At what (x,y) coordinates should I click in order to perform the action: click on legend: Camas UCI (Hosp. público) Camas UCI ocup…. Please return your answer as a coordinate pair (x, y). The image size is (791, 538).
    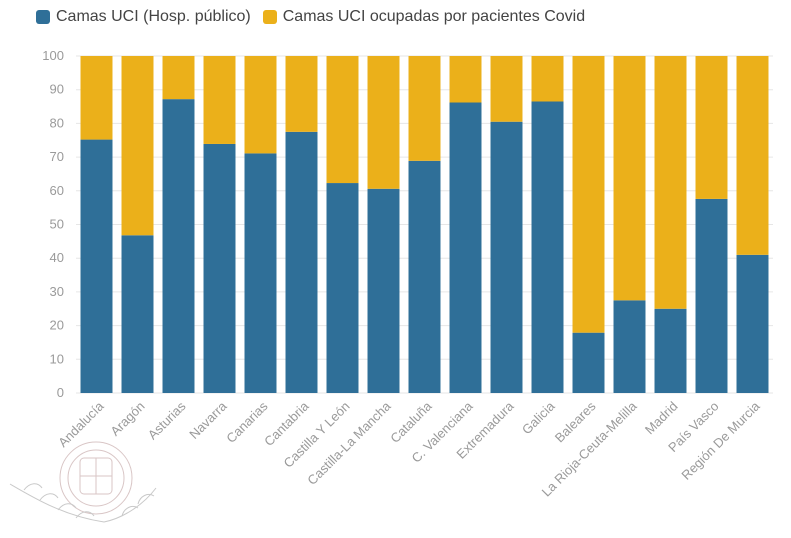
    Looking at the image, I should click on (310, 17).